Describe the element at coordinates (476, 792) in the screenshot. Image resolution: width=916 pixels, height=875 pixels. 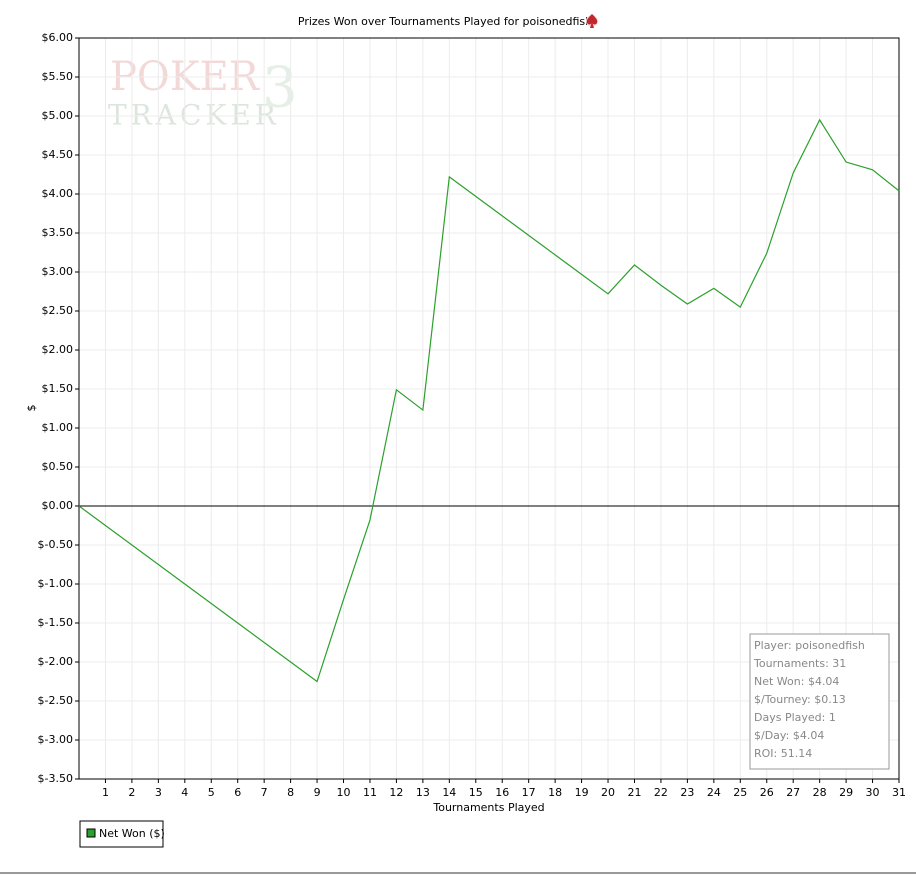
I see `x-tick-label: 15` at that location.